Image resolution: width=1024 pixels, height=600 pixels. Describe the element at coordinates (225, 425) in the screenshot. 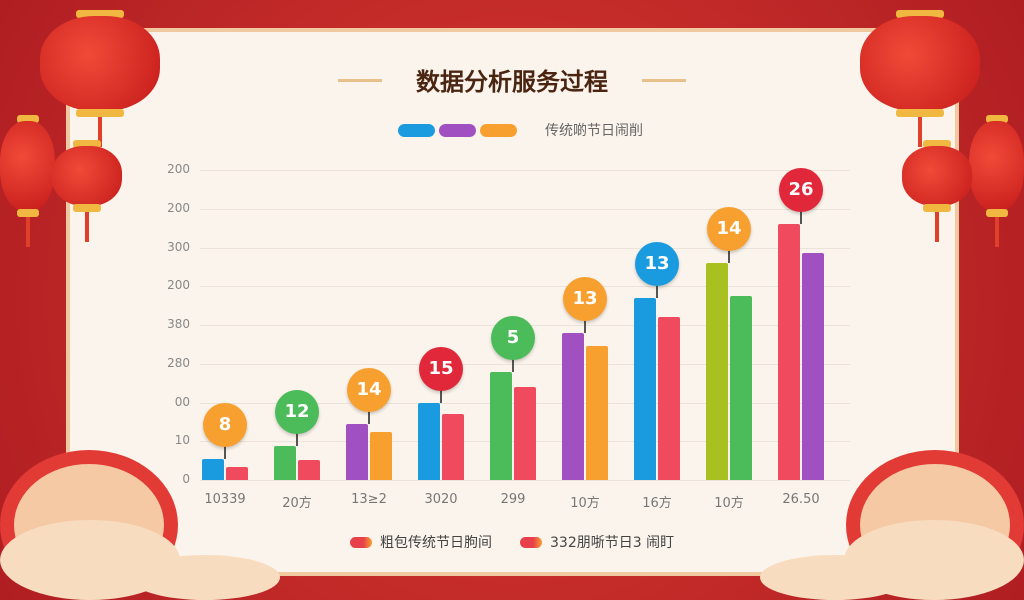

I see `annotation-bubble: 8` at that location.